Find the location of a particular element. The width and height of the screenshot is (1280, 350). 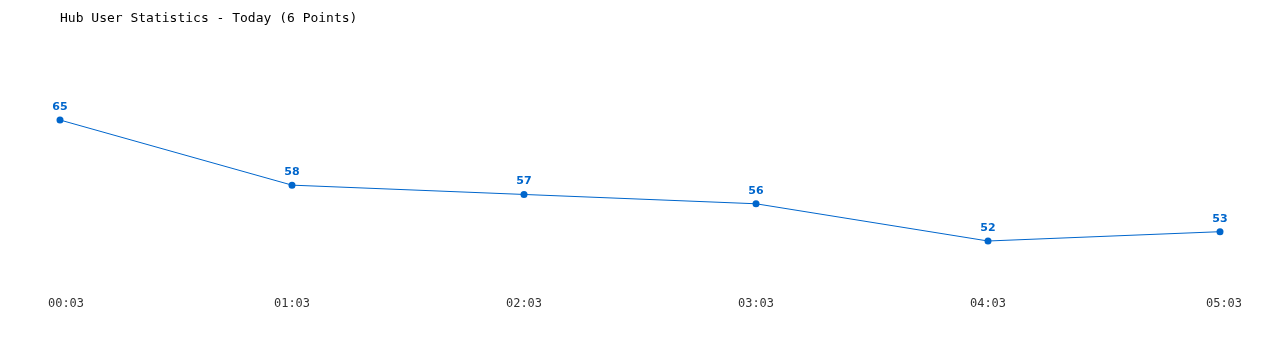

x-tick-label: 02:03 is located at coordinates (524, 303).